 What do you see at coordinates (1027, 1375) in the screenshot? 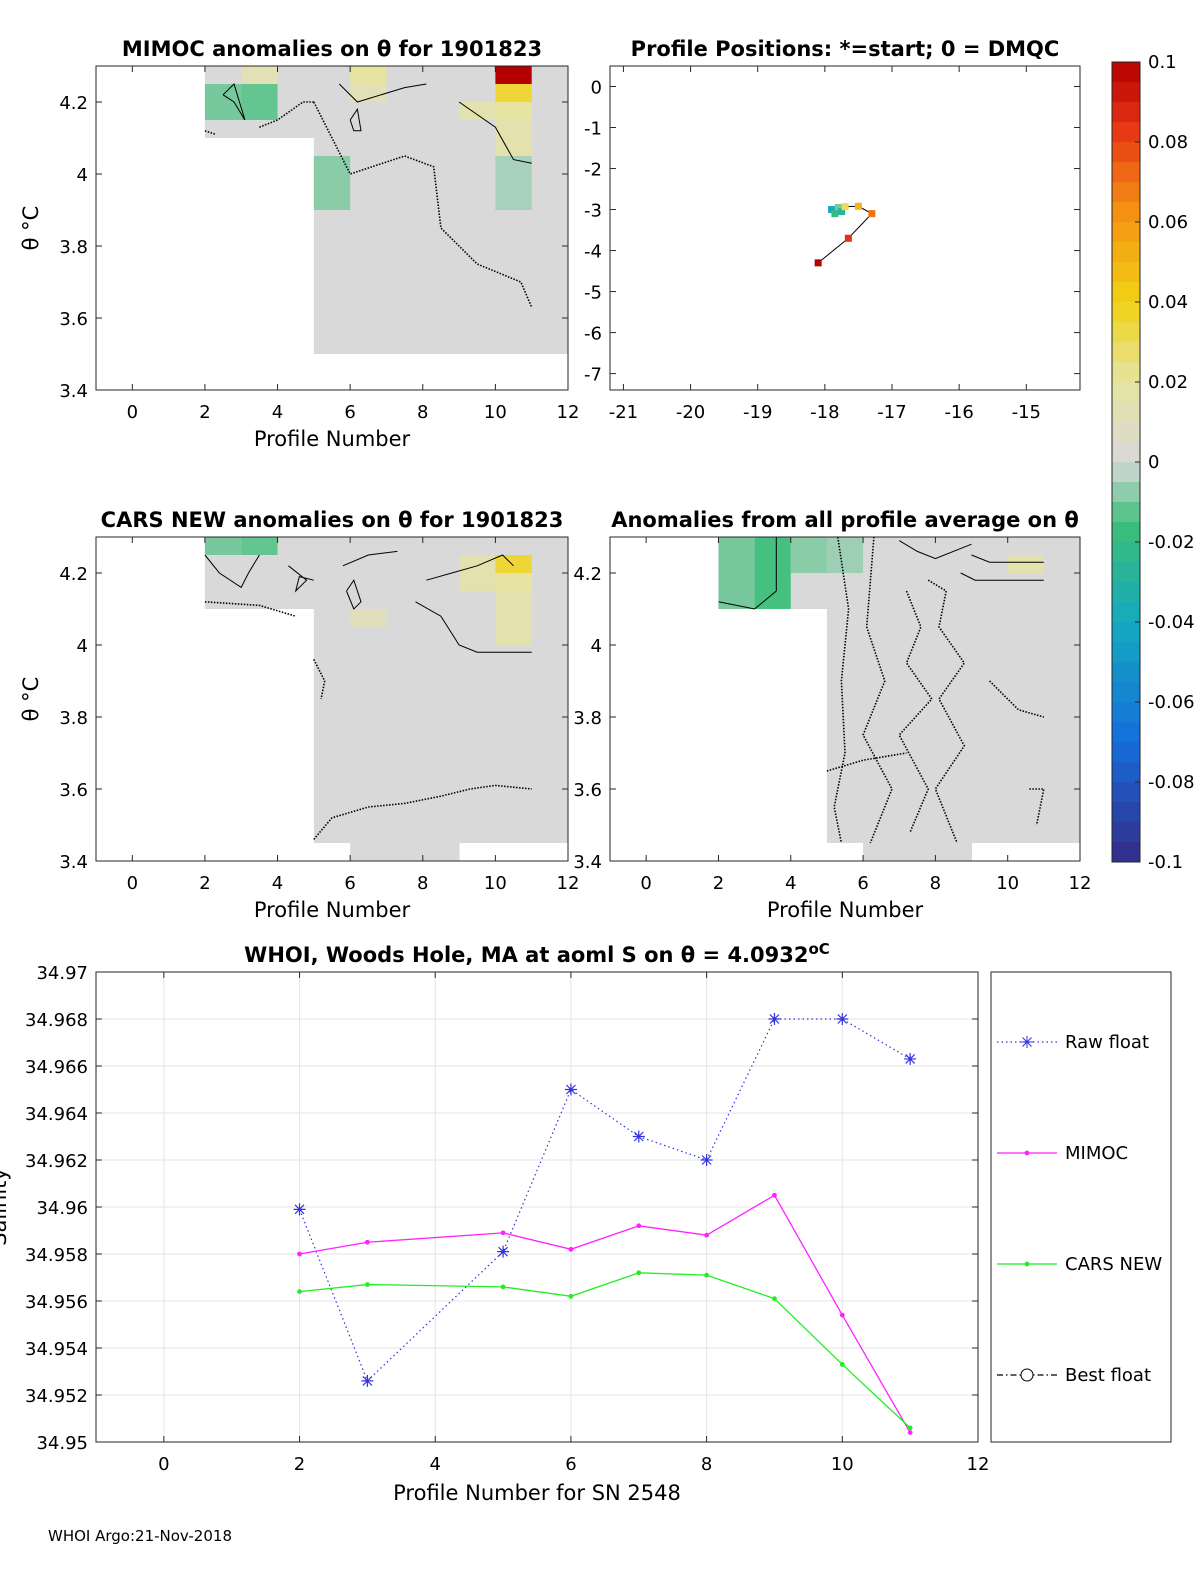
I see `legend-marker` at bounding box center [1027, 1375].